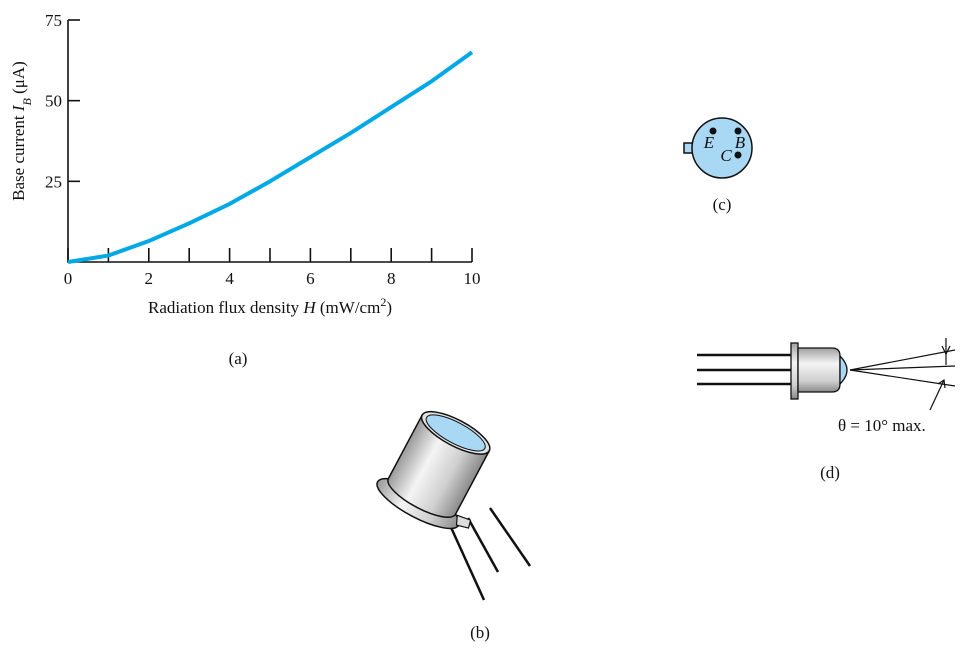  Describe the element at coordinates (718, 148) in the screenshot. I see `pin-diagram: E B C` at that location.